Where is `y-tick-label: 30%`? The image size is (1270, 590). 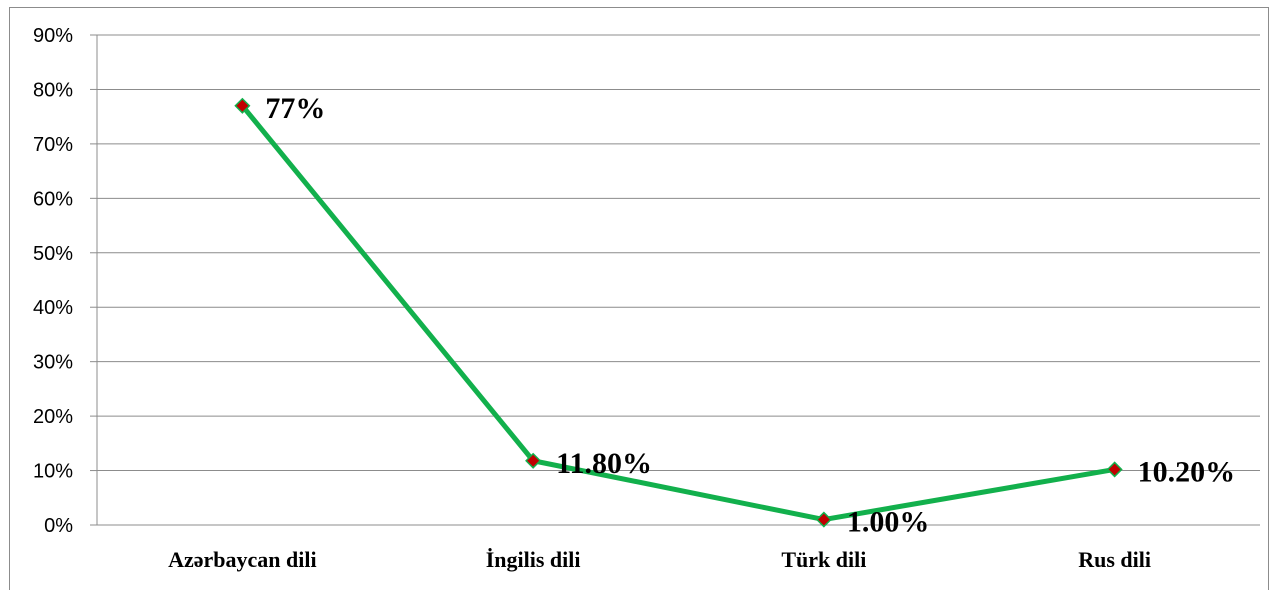
y-tick-label: 30% is located at coordinates (53, 363).